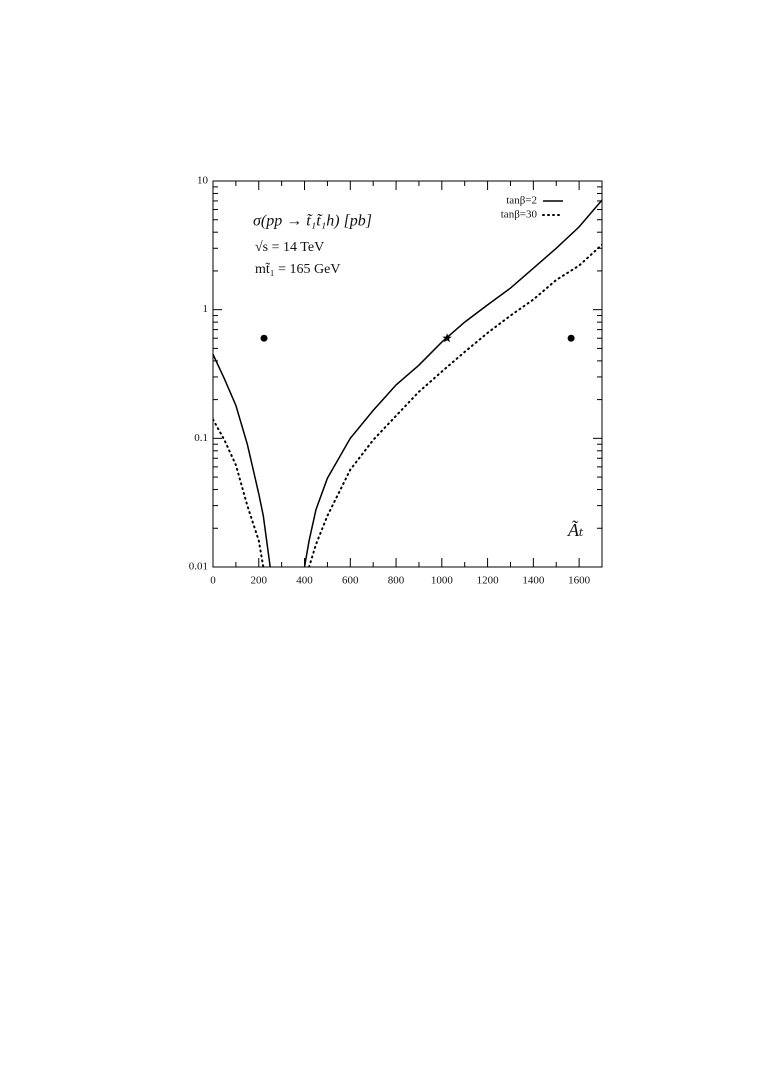  I want to click on x-tick-label: 1000, so click(442, 581).